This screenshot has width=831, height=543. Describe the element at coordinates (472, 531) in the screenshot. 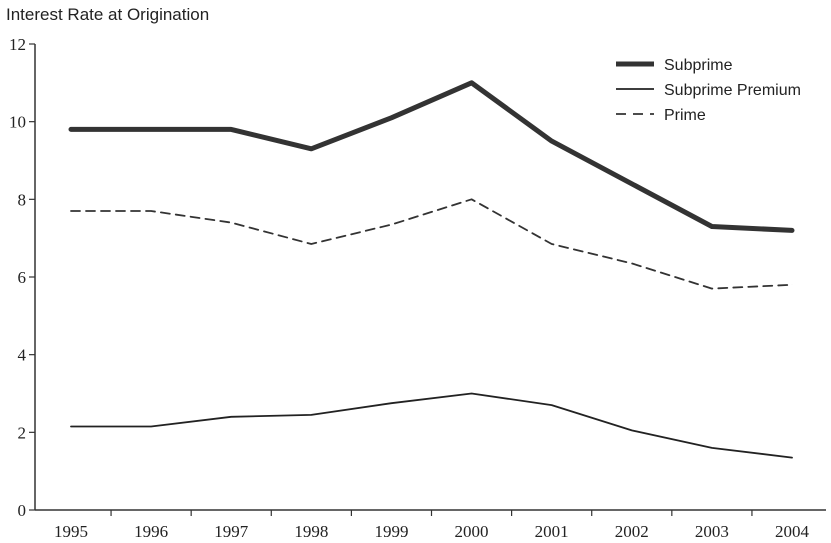

I see `x-tick-label: 2000` at that location.